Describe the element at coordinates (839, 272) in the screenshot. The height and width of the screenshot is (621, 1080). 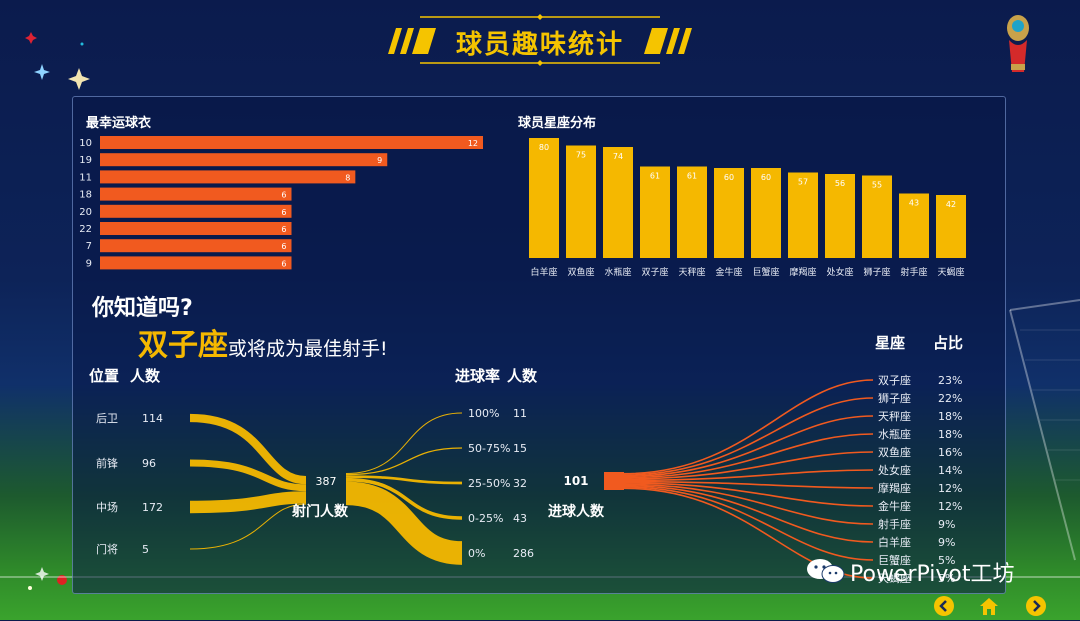
I see `zodiac-tick-label: 处女座` at that location.